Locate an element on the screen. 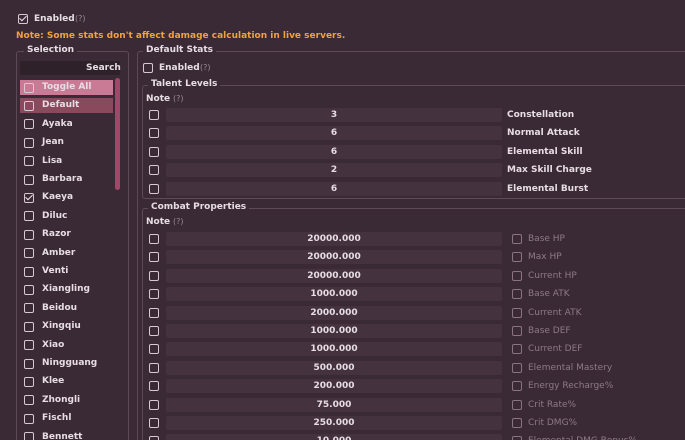 Image resolution: width=685 pixels, height=440 pixels. enabled-checkbox is located at coordinates (23, 19).